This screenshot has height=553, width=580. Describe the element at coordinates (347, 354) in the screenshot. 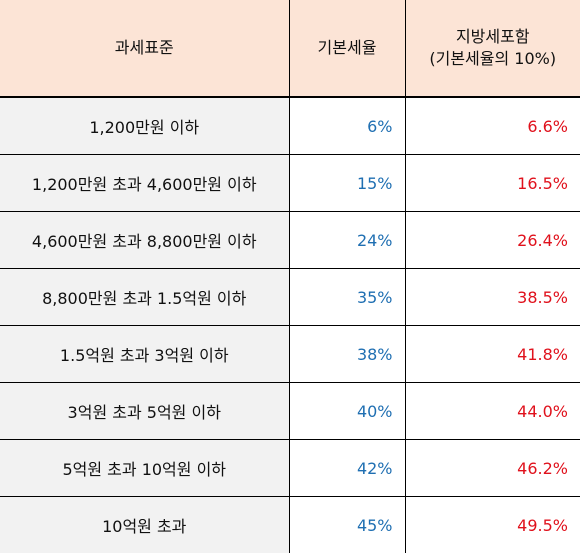

I see `base-rate-cell: 38%` at that location.